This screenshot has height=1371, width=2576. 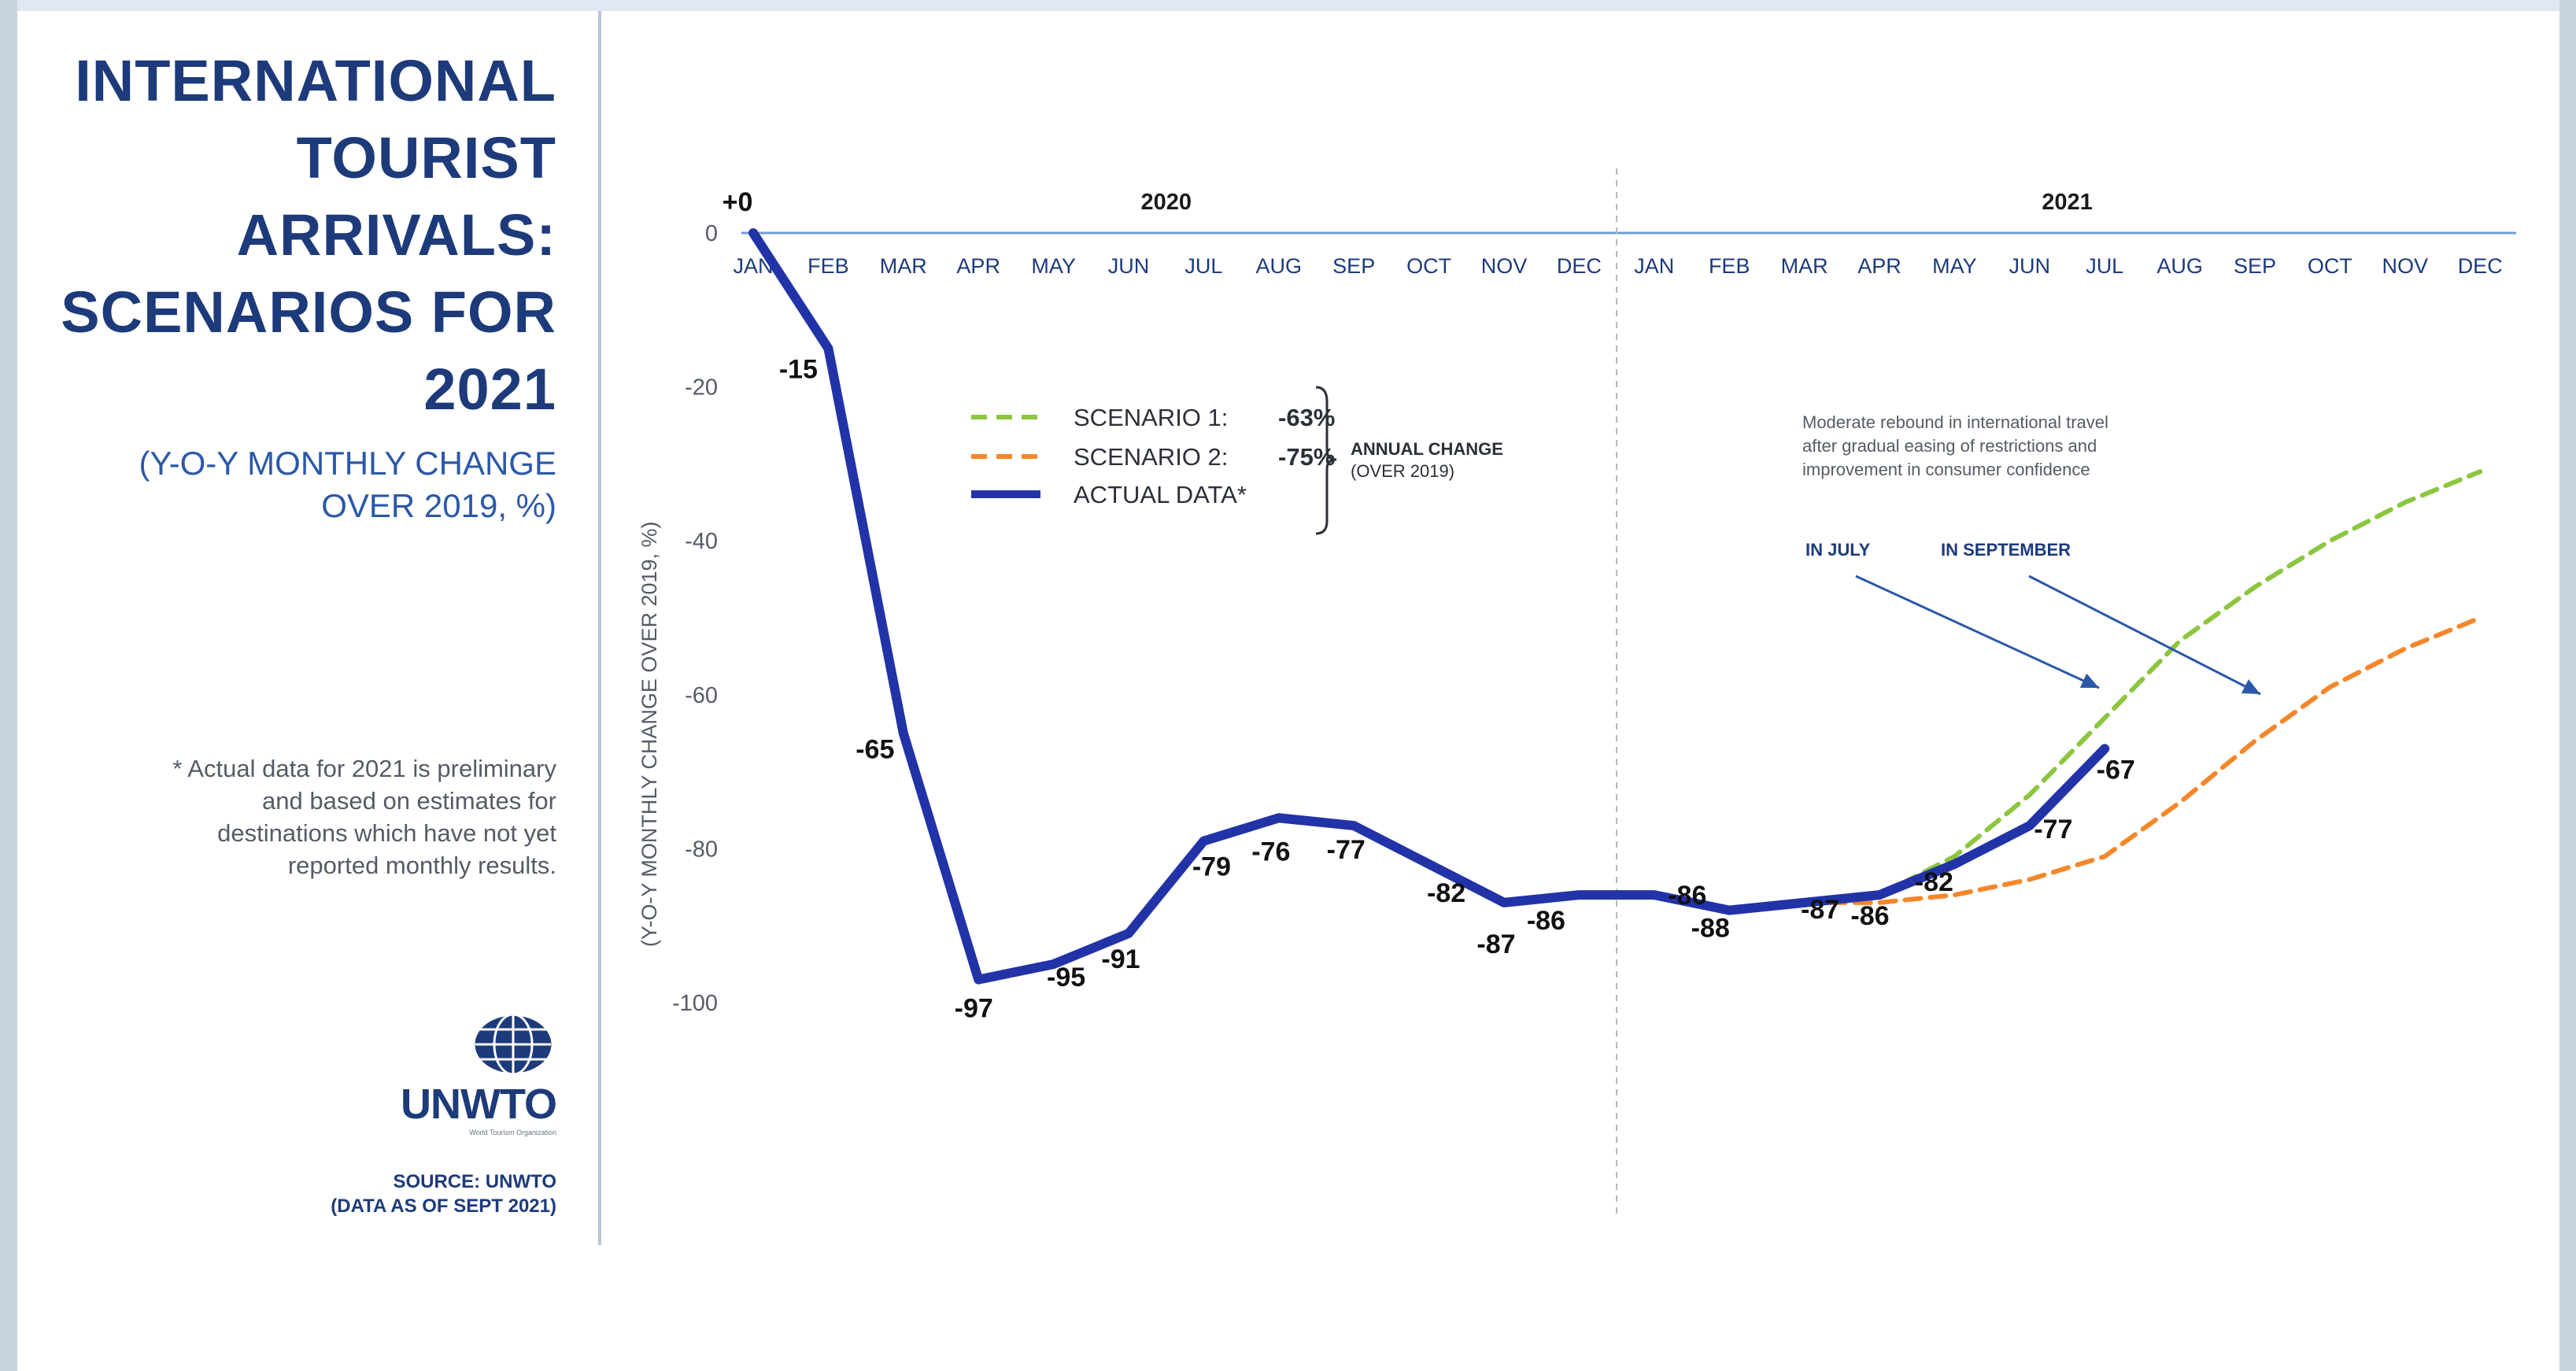 What do you see at coordinates (695, 1003) in the screenshot?
I see `y-tick-label: -100` at bounding box center [695, 1003].